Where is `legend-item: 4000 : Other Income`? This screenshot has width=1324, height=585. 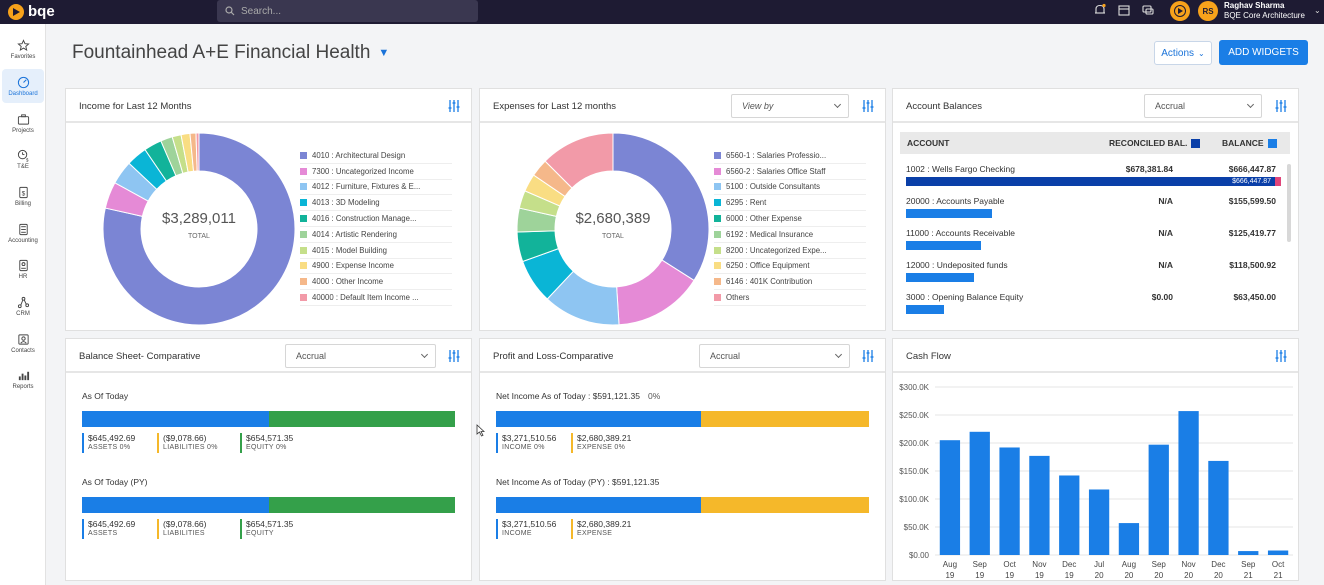
legend-item: 4000 : Other Income is located at coordinates (376, 282).